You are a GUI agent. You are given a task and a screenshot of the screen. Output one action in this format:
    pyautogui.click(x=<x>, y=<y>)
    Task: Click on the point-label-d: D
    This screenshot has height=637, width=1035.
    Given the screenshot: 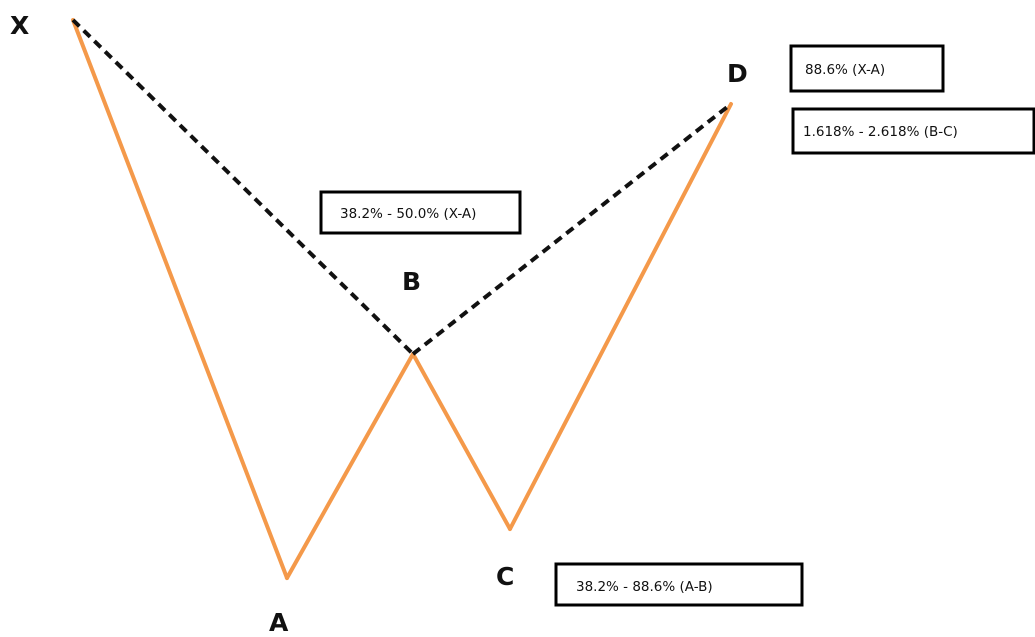 What is the action you would take?
    pyautogui.click(x=737, y=73)
    